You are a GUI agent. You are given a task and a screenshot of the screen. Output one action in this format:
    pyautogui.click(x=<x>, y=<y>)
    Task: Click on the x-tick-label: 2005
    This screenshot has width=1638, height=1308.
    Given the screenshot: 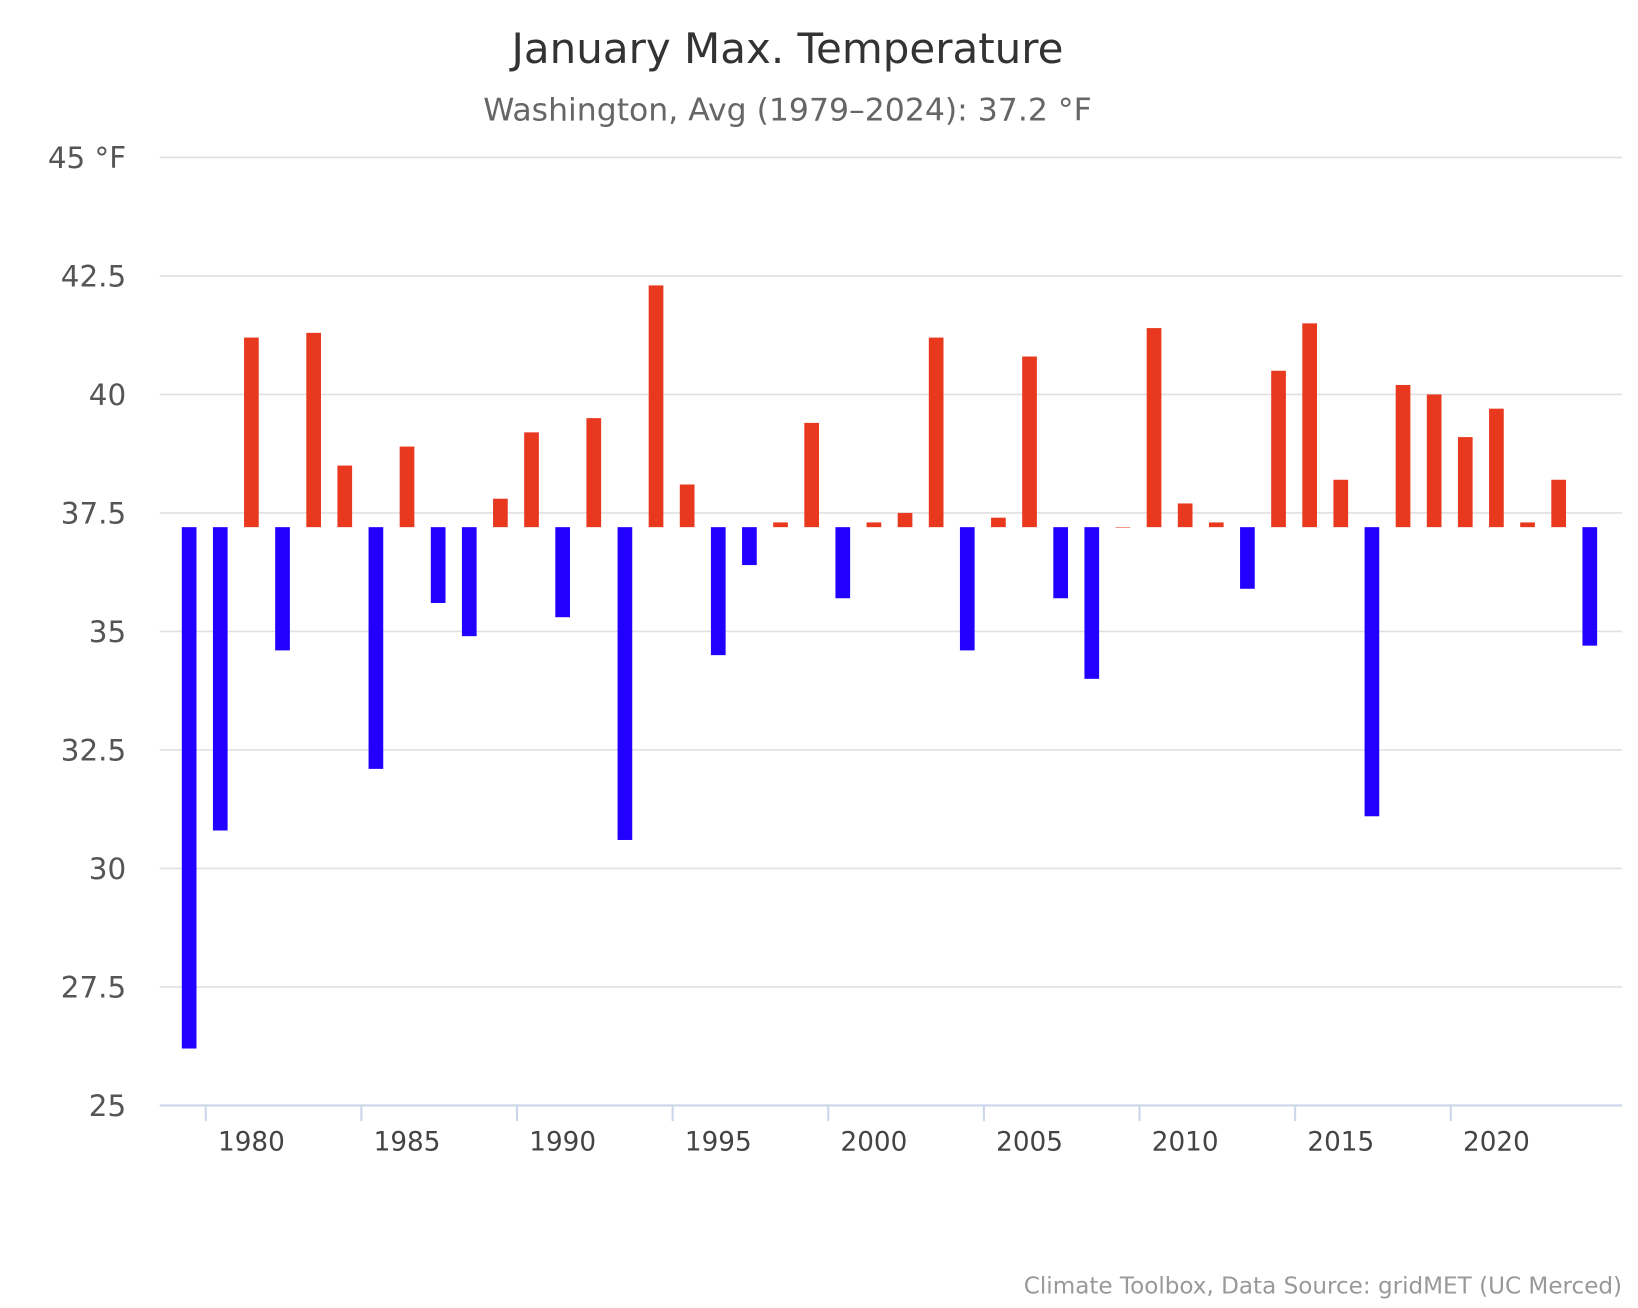 What is the action you would take?
    pyautogui.click(x=1029, y=1143)
    